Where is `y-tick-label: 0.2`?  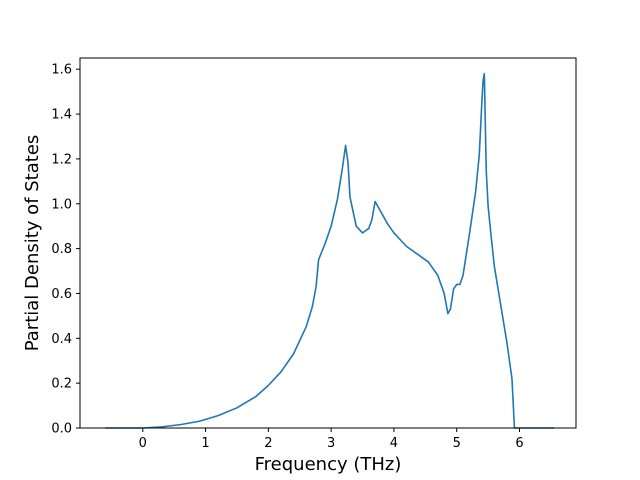
y-tick-label: 0.2 is located at coordinates (61, 384).